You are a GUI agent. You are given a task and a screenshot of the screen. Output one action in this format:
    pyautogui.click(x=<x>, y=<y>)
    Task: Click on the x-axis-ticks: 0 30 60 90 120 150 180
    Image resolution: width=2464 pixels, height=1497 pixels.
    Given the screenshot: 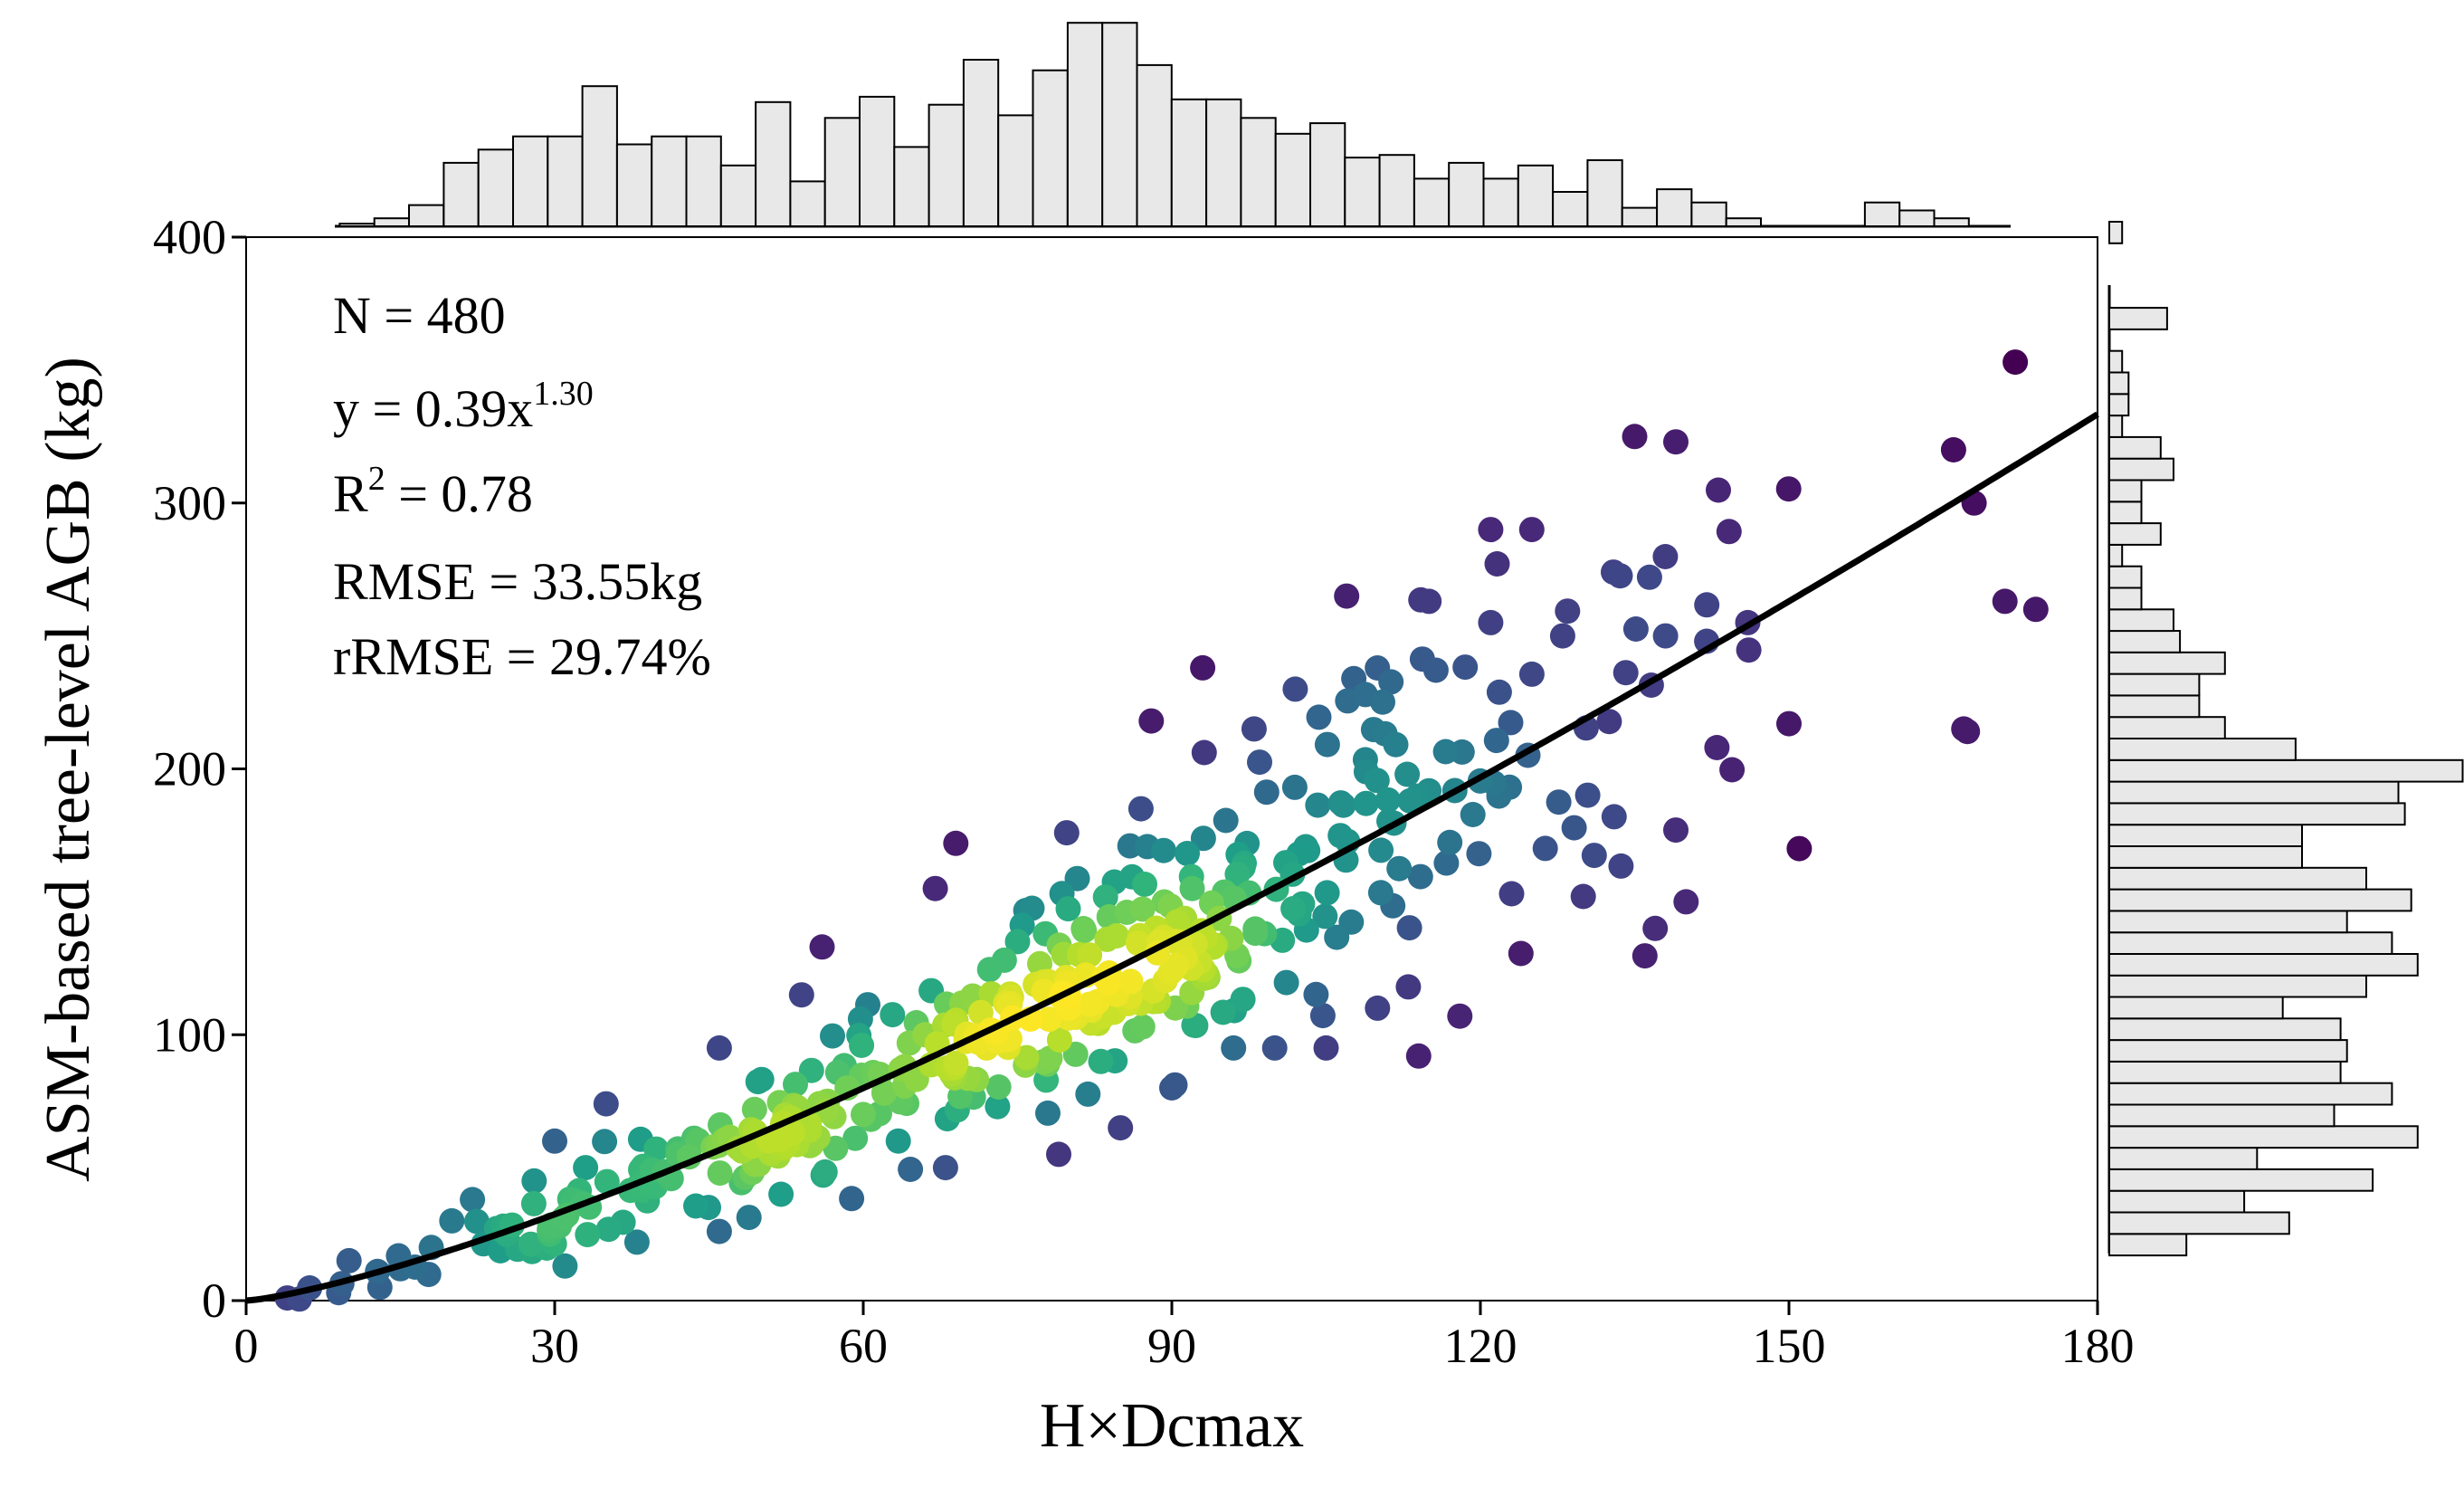 What is the action you would take?
    pyautogui.click(x=1185, y=1337)
    